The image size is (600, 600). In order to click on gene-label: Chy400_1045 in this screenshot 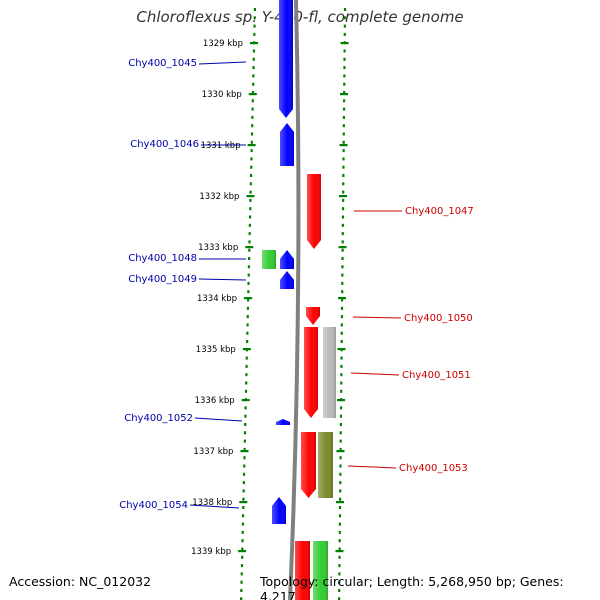, I will do `click(162, 63)`.